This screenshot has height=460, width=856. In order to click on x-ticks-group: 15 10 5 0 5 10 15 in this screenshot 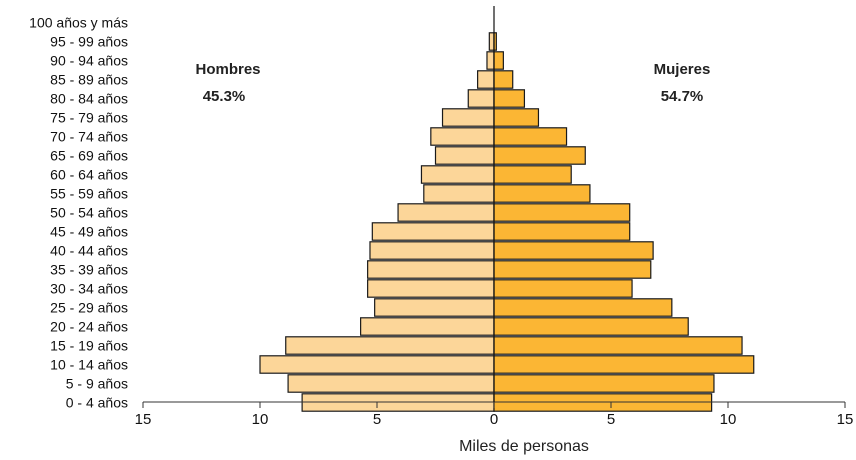, I will do `click(494, 415)`.